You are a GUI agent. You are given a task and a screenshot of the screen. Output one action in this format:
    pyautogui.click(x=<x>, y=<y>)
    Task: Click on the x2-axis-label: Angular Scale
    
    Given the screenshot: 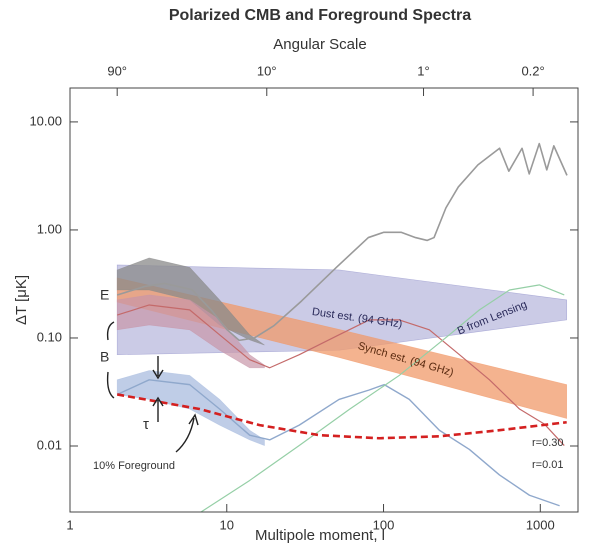 What is the action you would take?
    pyautogui.click(x=319, y=44)
    